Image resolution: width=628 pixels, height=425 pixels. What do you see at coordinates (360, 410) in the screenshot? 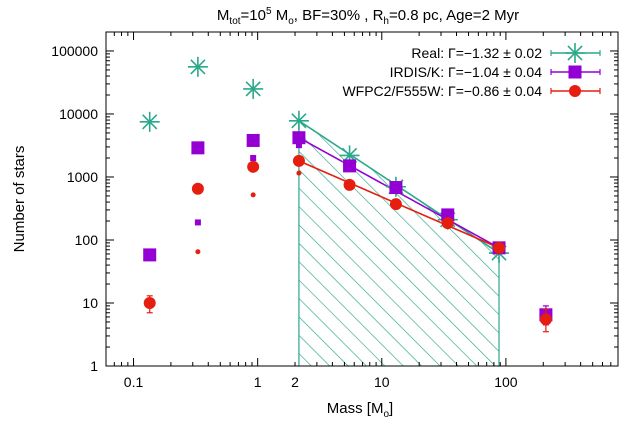
I see `x-axis-title: Mass [Mo]` at bounding box center [360, 410].